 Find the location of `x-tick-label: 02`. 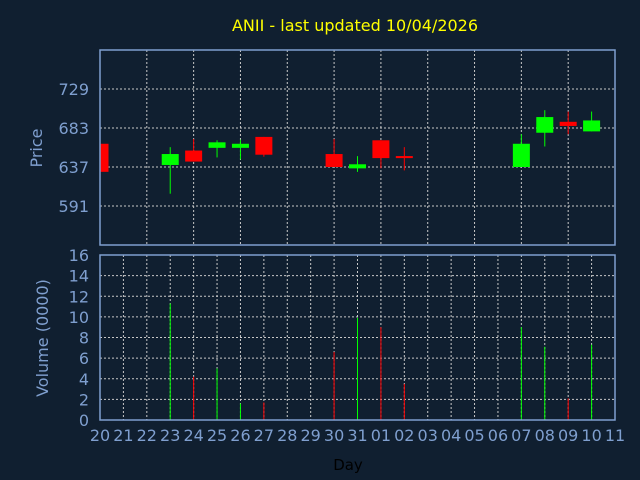

x-tick-label: 02 is located at coordinates (404, 435).